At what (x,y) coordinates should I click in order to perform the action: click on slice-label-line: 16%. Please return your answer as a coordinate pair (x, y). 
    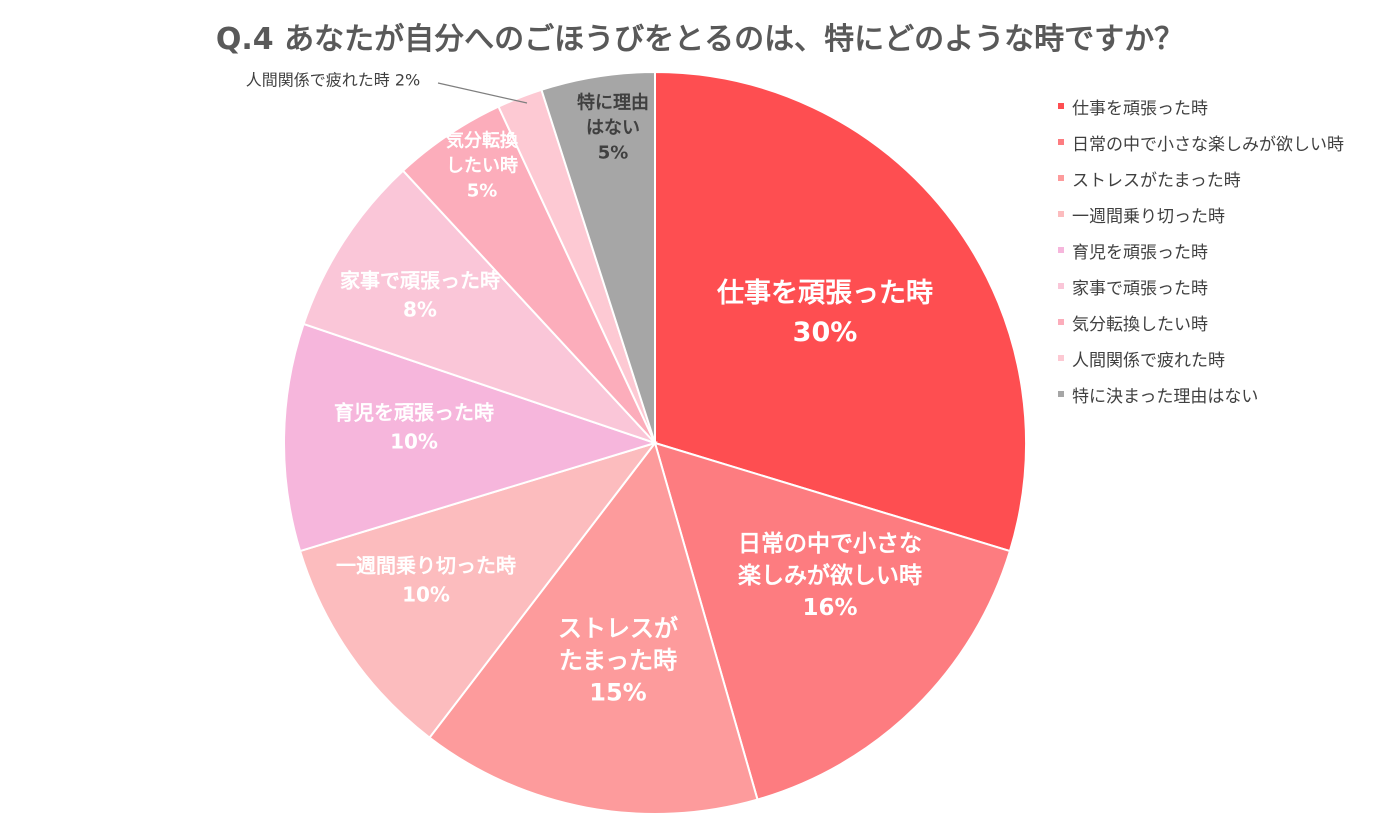
    Looking at the image, I should click on (829, 608).